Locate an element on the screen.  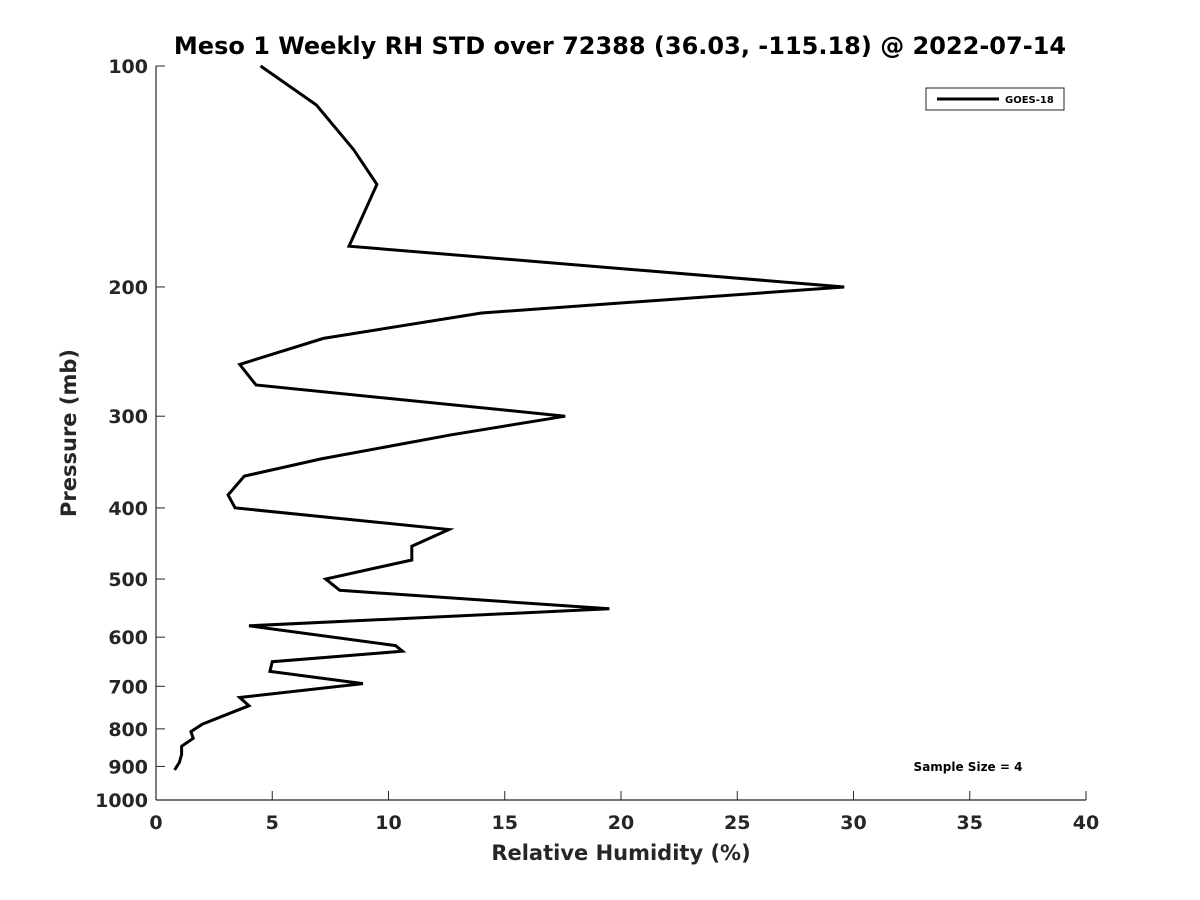
y-tick-label: 700 is located at coordinates (128, 687).